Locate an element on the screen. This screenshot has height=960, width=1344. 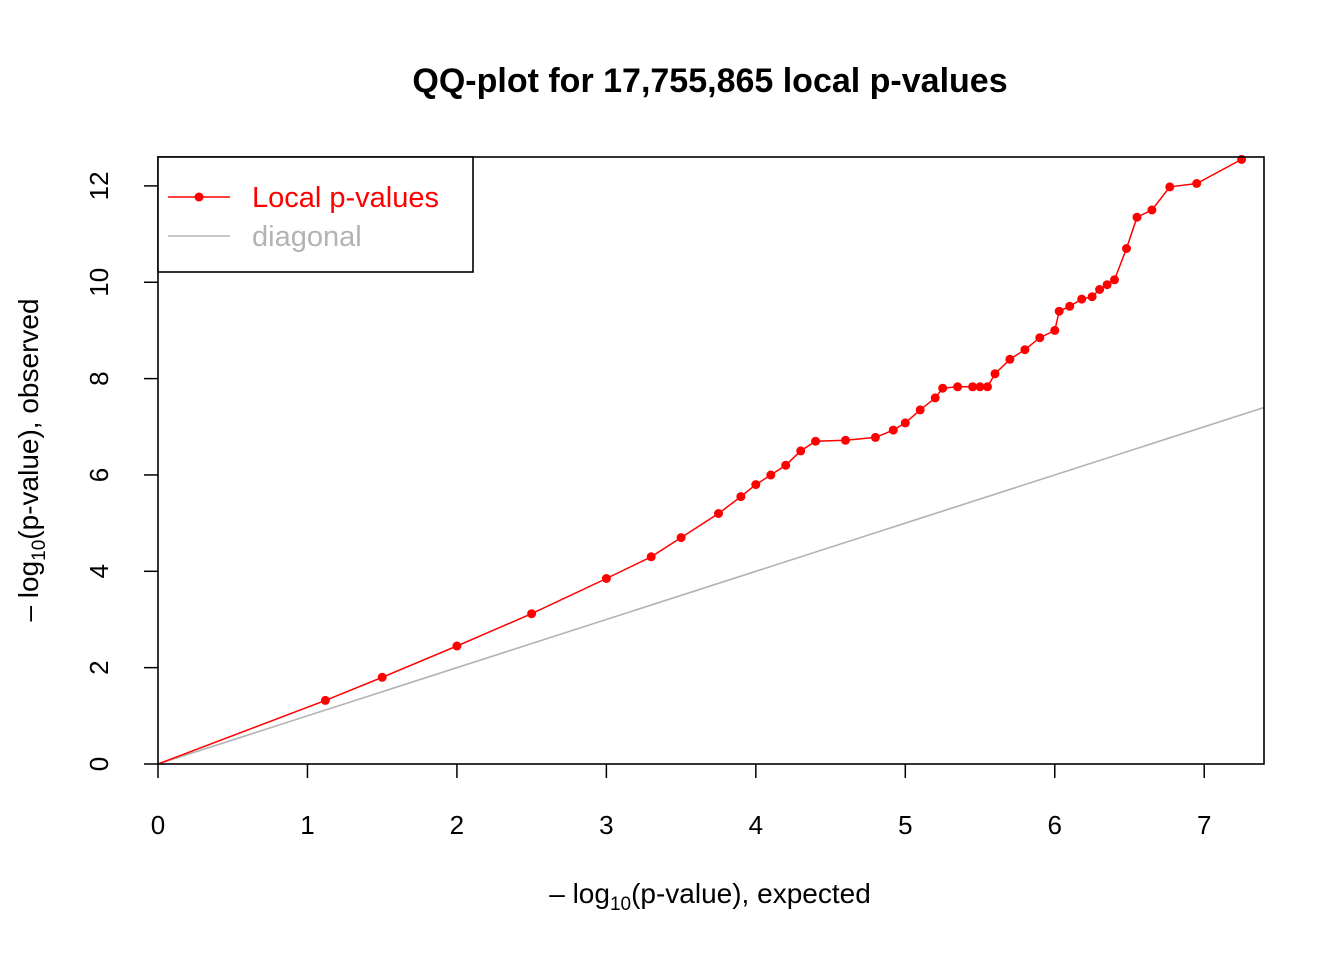
y-tick-label: 6 is located at coordinates (99, 475).